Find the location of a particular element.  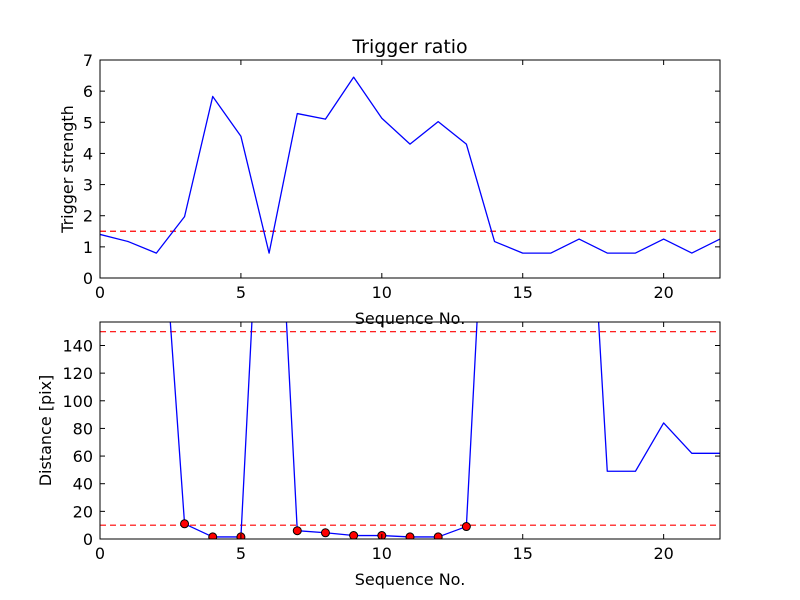

y-tick-label: 60 is located at coordinates (83, 456).